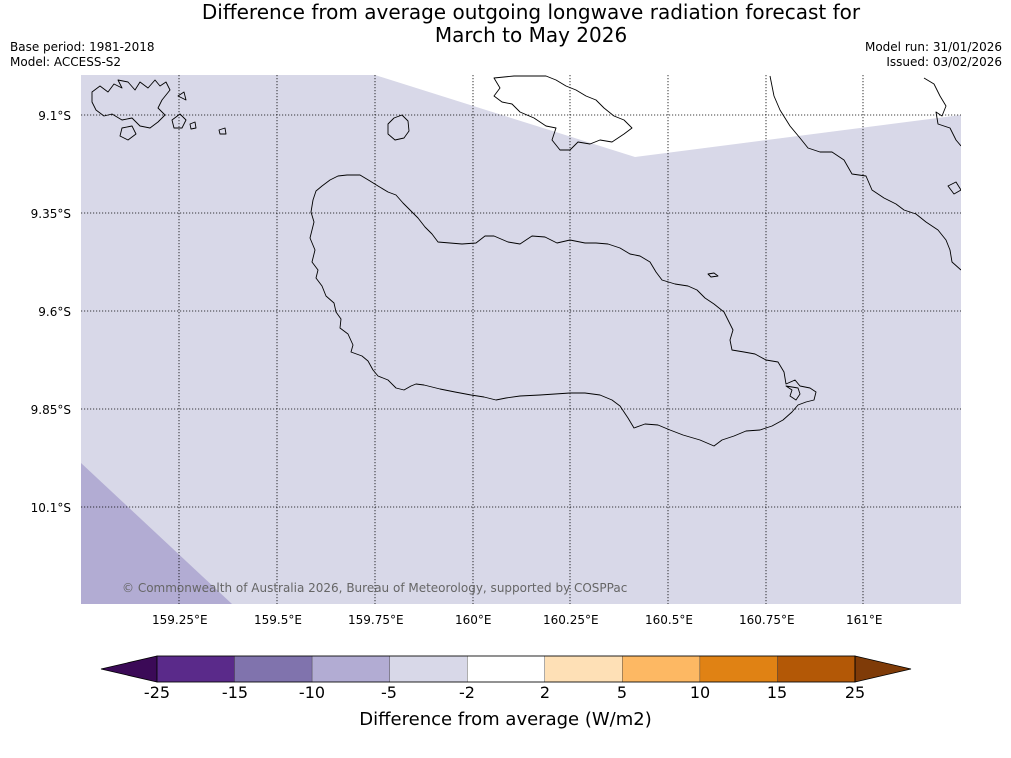 The image size is (1011, 758). What do you see at coordinates (131, 104) in the screenshot?
I see `nggela-islands` at bounding box center [131, 104].